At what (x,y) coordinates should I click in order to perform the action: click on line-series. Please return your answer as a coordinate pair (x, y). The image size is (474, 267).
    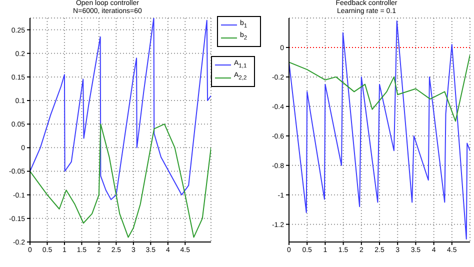
    Looking at the image, I should click on (379, 88).